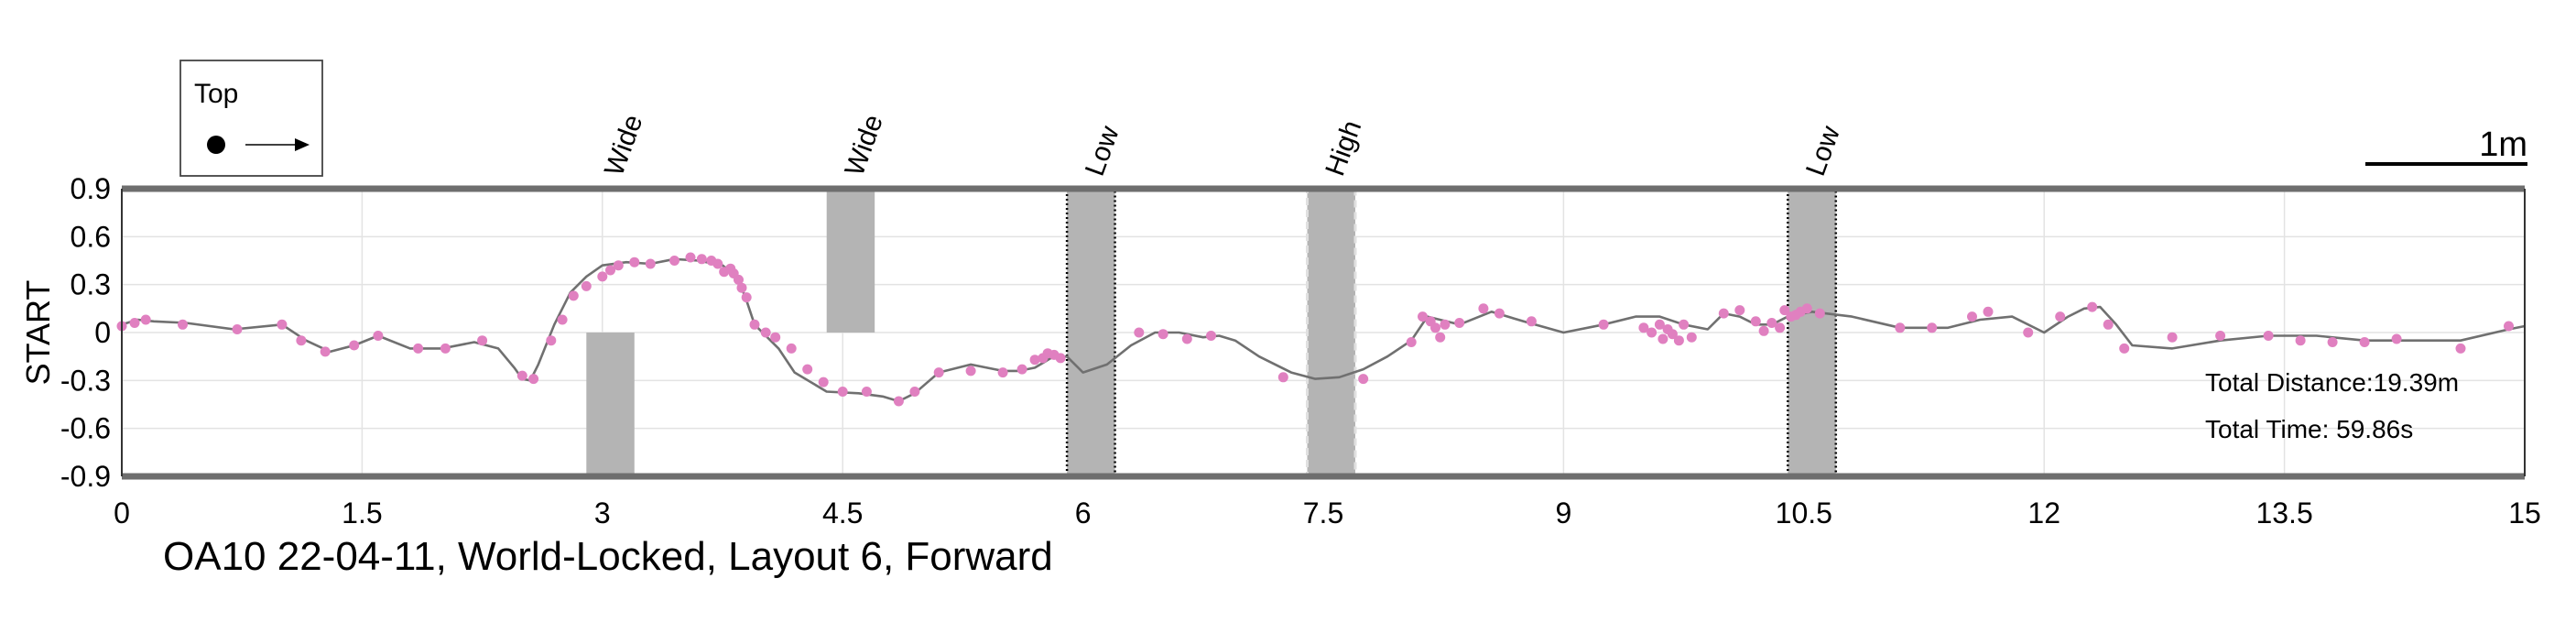 Image resolution: width=2576 pixels, height=644 pixels. What do you see at coordinates (302, 145) in the screenshot?
I see `legend-arrowhead-icon` at bounding box center [302, 145].